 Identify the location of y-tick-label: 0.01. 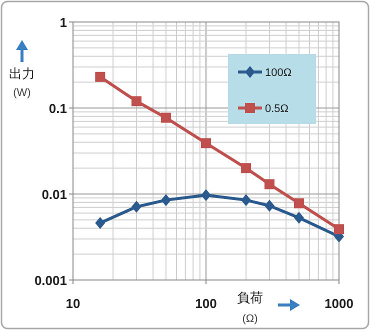
(54, 194).